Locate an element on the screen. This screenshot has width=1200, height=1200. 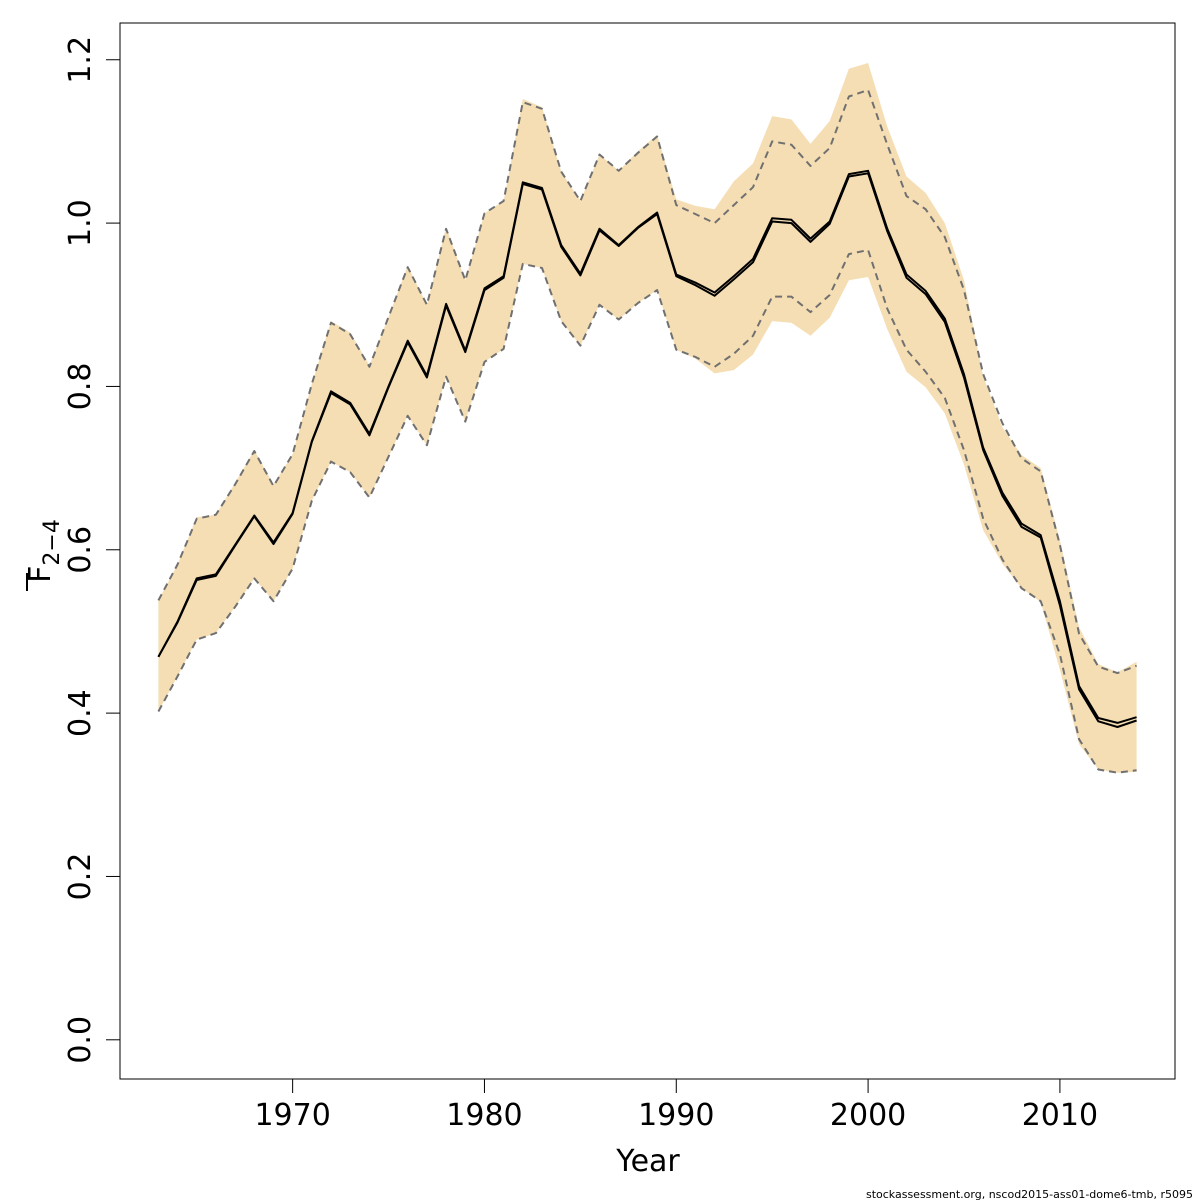
x-tick-label: 2000 is located at coordinates (868, 1115).